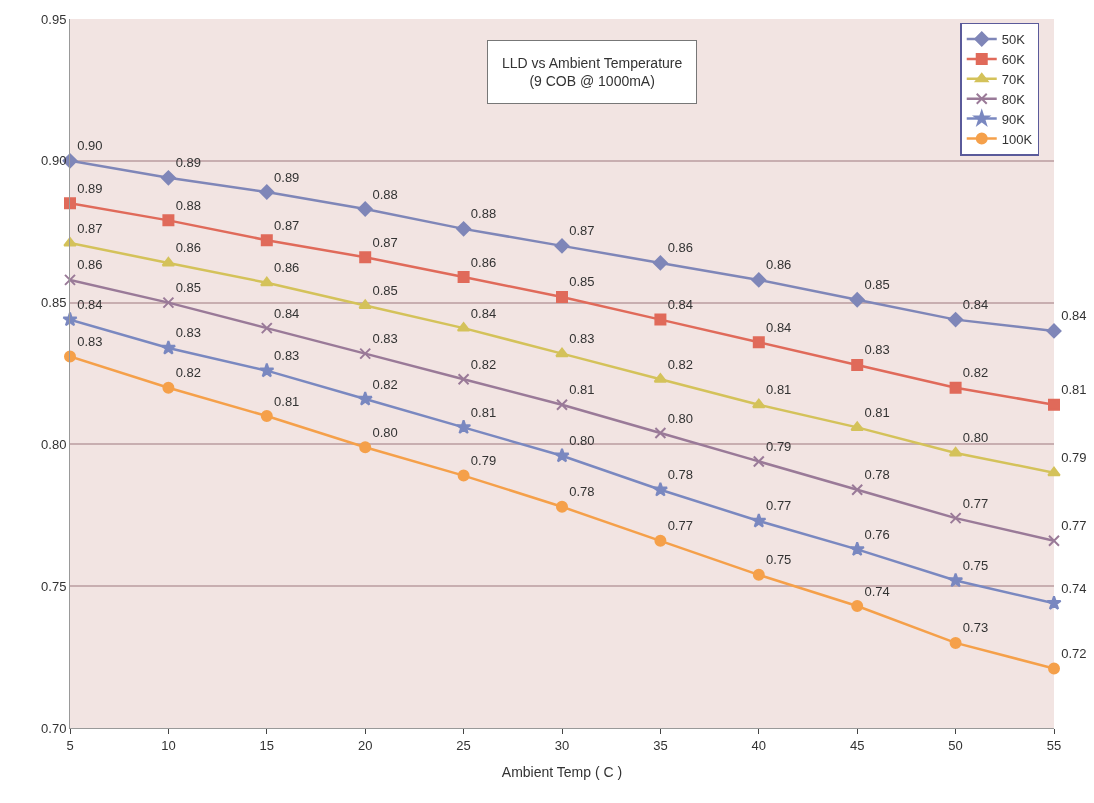  What do you see at coordinates (54, 444) in the screenshot?
I see `y-tick-label: 0.80` at bounding box center [54, 444].